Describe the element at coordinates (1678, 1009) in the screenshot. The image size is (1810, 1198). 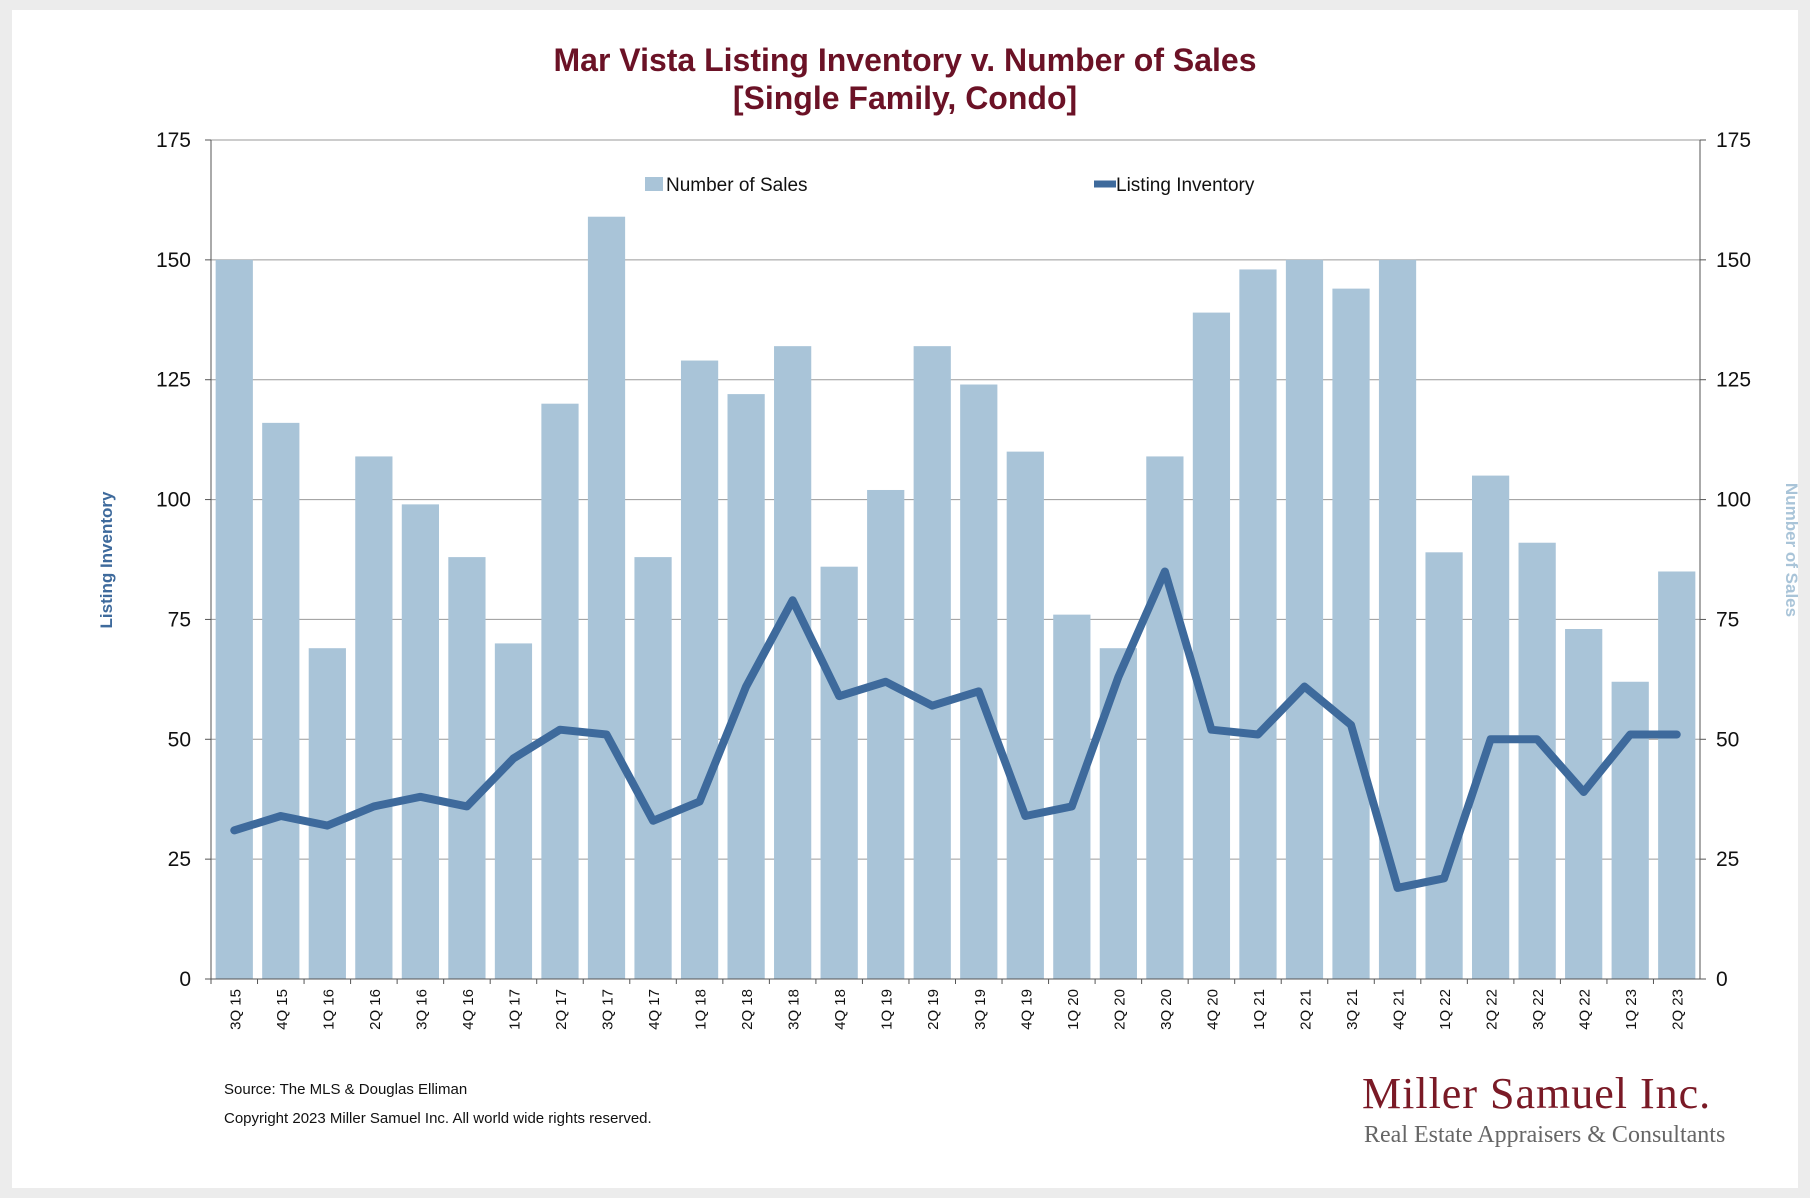
I see `x-tick-label: 2Q 23` at that location.